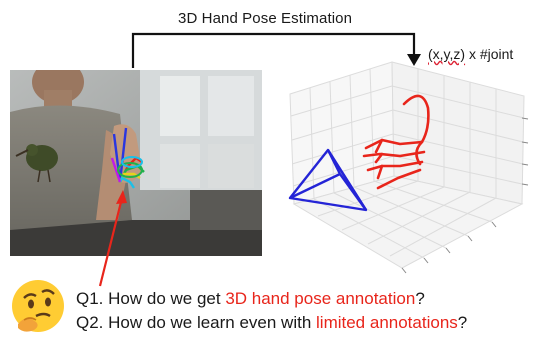  What do you see at coordinates (328, 180) in the screenshot?
I see `camera-frustum` at bounding box center [328, 180].